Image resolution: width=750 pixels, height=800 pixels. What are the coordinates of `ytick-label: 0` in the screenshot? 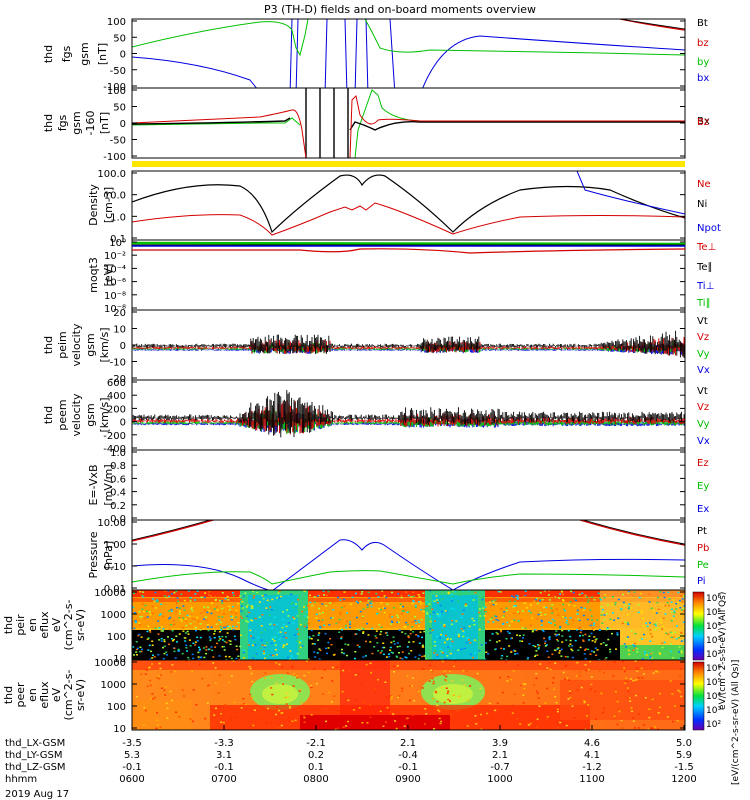 It's located at (123, 346).